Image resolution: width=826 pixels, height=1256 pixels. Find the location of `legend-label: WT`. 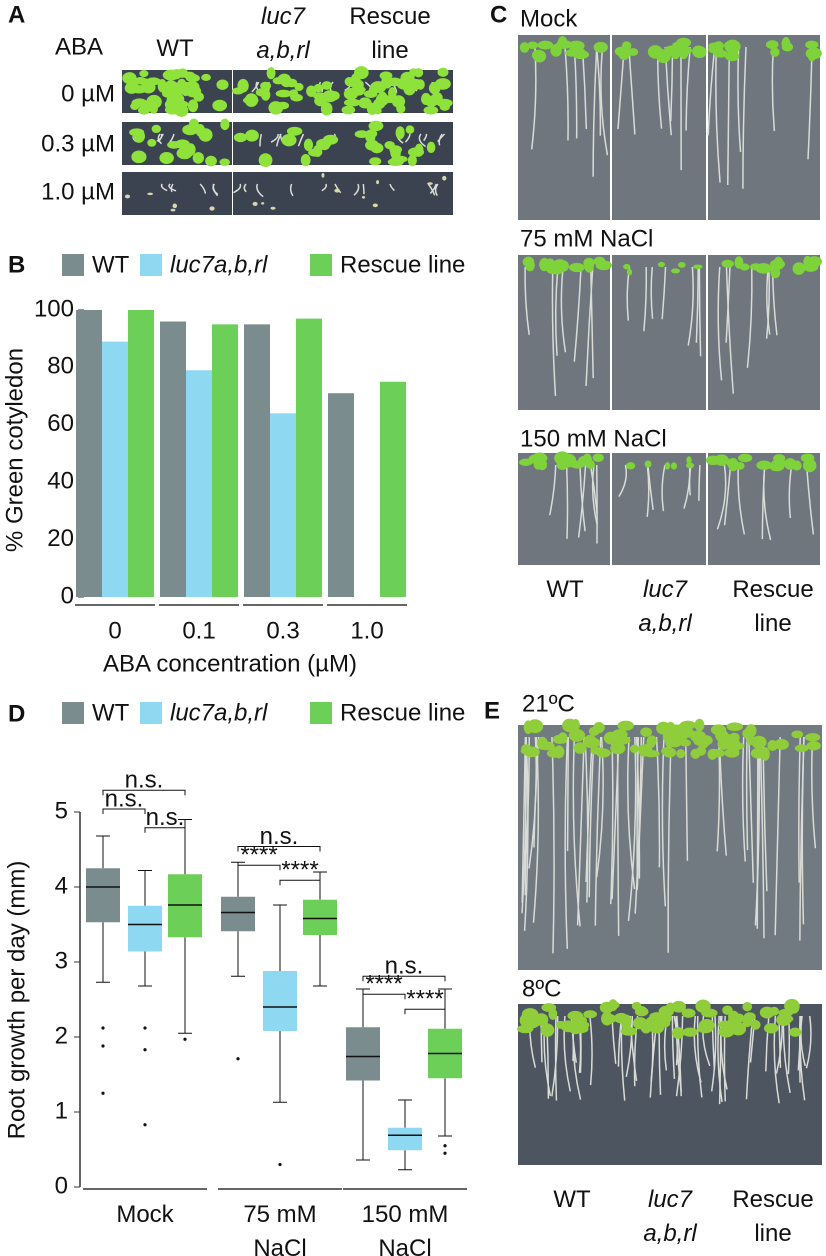

legend-label: WT is located at coordinates (111, 712).